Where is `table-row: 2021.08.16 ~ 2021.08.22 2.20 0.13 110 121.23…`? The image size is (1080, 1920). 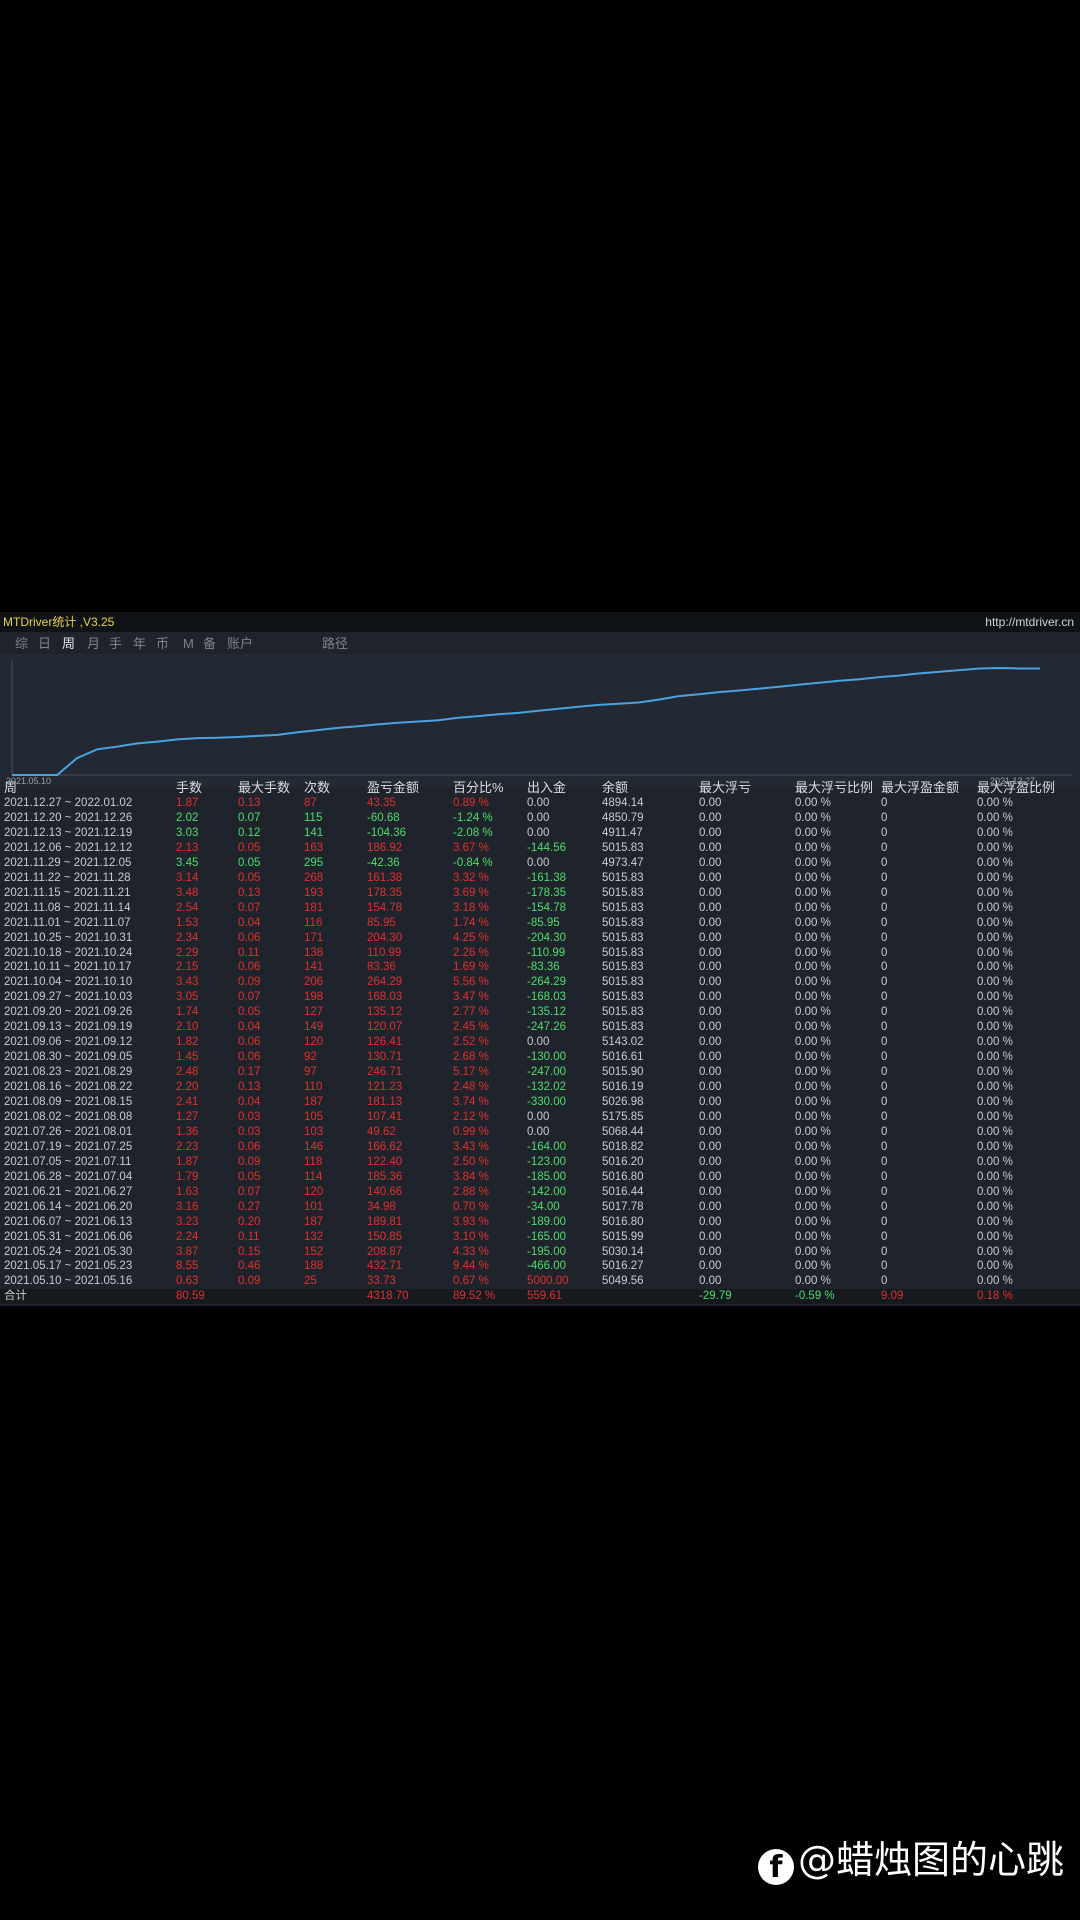
table-row: 2021.08.16 ~ 2021.08.22 2.20 0.13 110 121.23… is located at coordinates (540, 1087).